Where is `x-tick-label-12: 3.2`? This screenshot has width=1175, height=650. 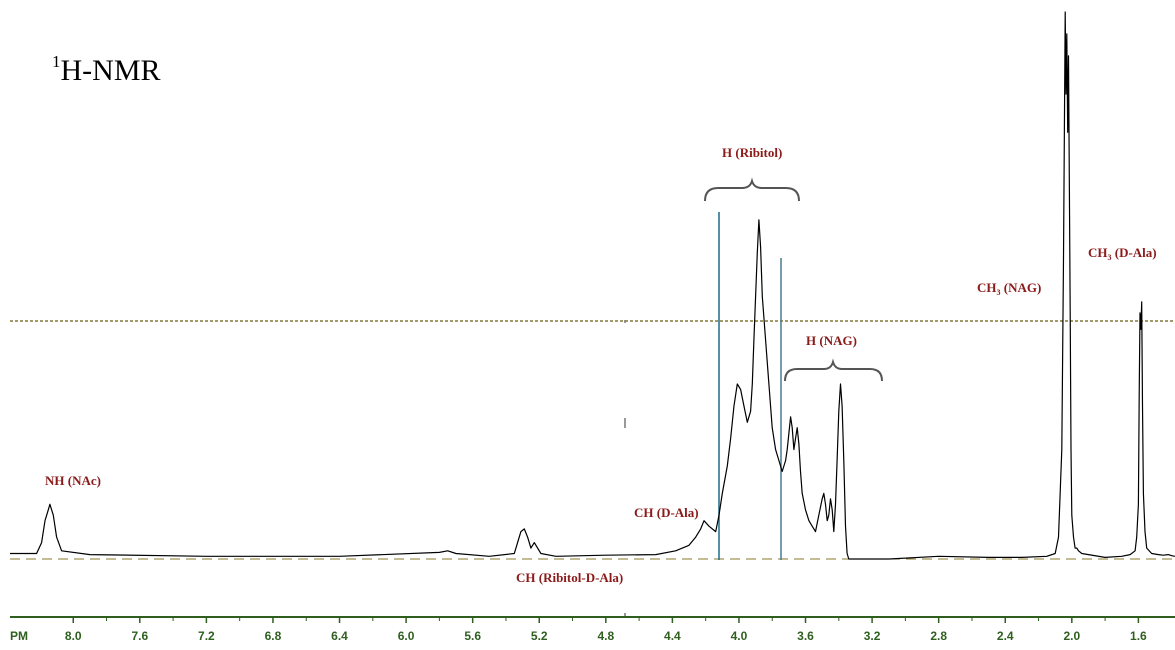 x-tick-label-12: 3.2 is located at coordinates (872, 636).